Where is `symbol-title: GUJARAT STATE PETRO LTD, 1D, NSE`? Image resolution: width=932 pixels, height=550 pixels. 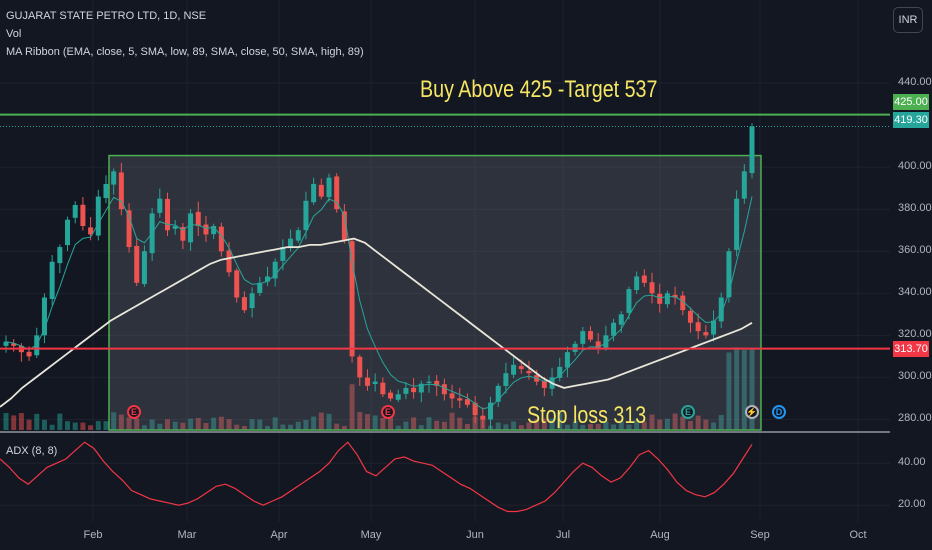 symbol-title: GUJARAT STATE PETRO LTD, 1D, NSE is located at coordinates (106, 16).